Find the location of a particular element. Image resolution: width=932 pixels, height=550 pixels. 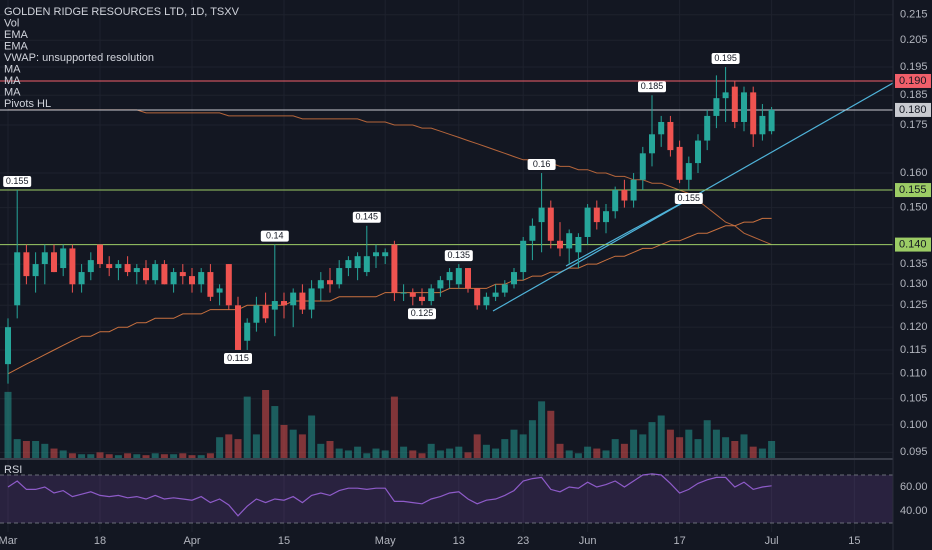

pivot-label: 0.16 is located at coordinates (542, 164).